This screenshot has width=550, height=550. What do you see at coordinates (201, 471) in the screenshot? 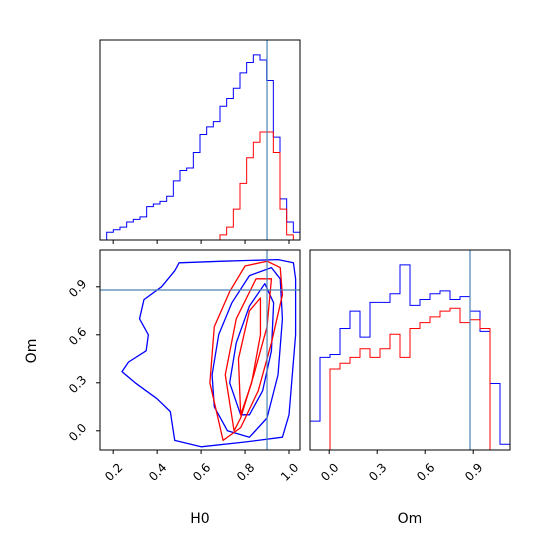
I see `contour-xtick-label-2: 0.6` at bounding box center [201, 471].